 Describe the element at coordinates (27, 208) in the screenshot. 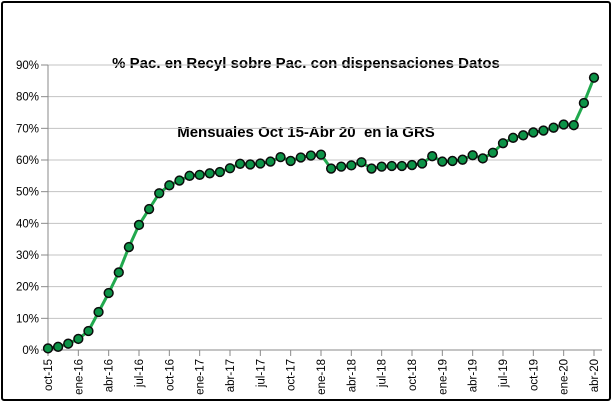

I see `y-axis-tick-labels: 0% 10% 20% 30% 40% 50% 60% 70% 80% 90%` at that location.